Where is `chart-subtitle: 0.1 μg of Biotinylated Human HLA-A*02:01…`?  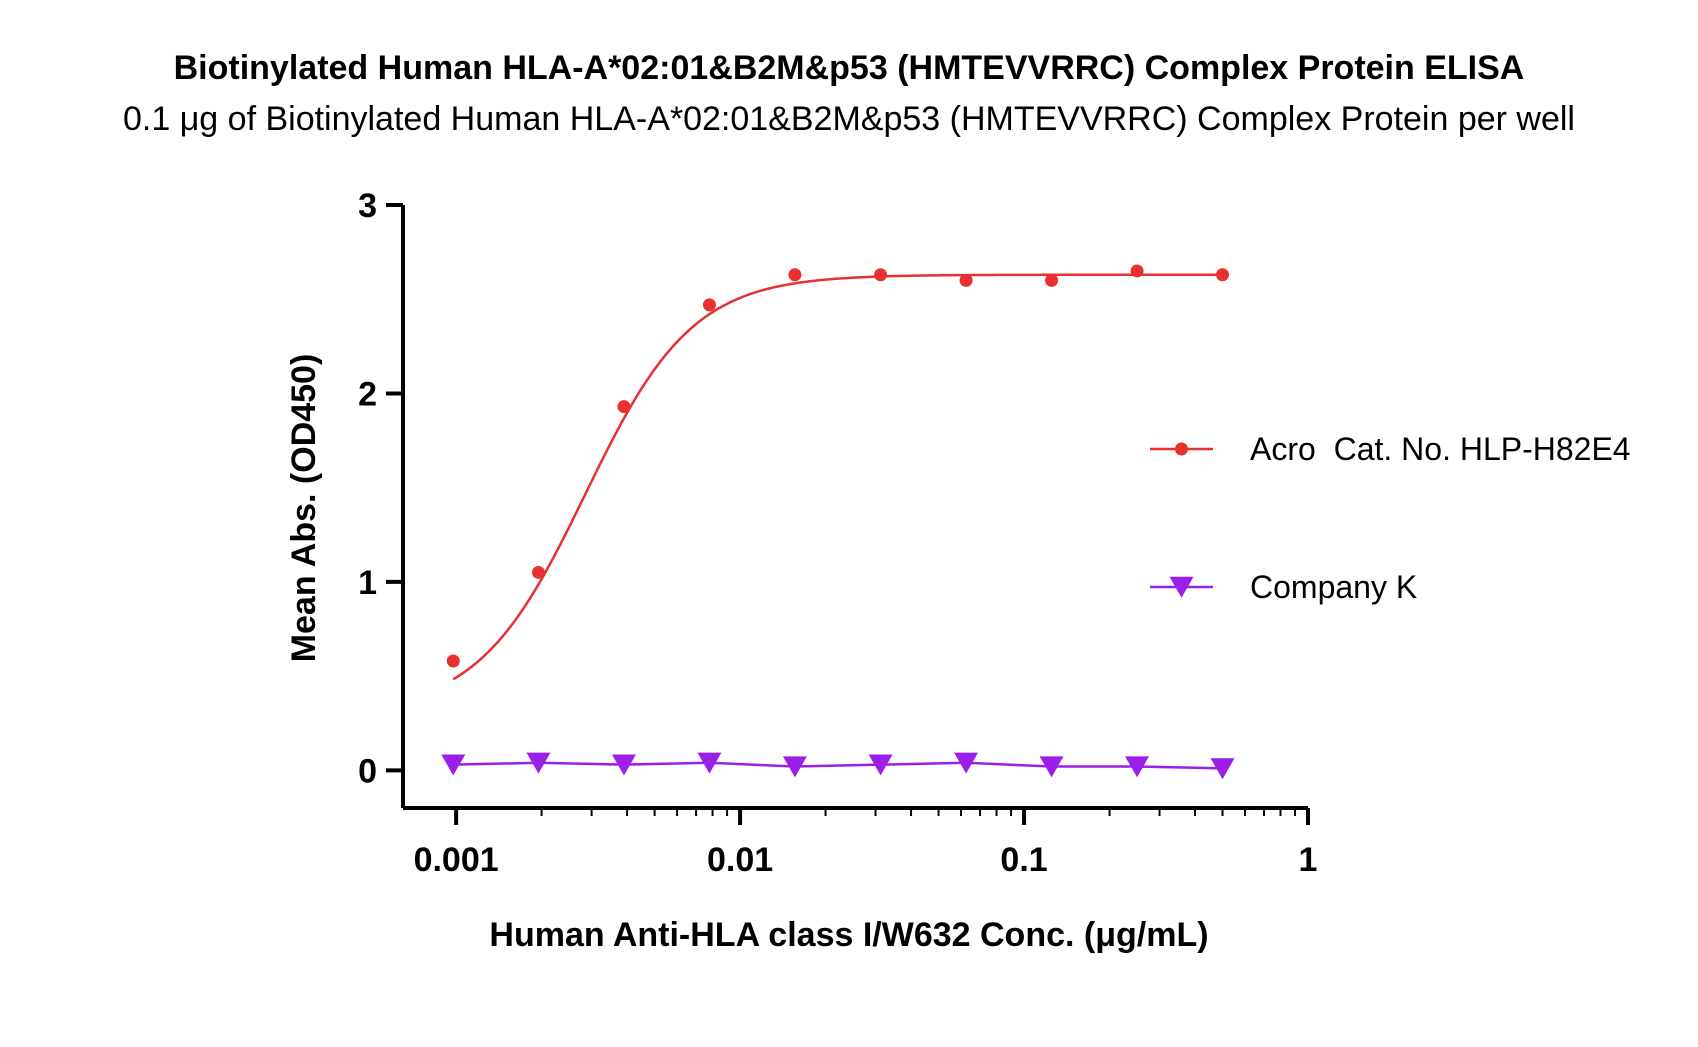
chart-subtitle: 0.1 μg of Biotinylated Human HLA-A*02:01… is located at coordinates (849, 119).